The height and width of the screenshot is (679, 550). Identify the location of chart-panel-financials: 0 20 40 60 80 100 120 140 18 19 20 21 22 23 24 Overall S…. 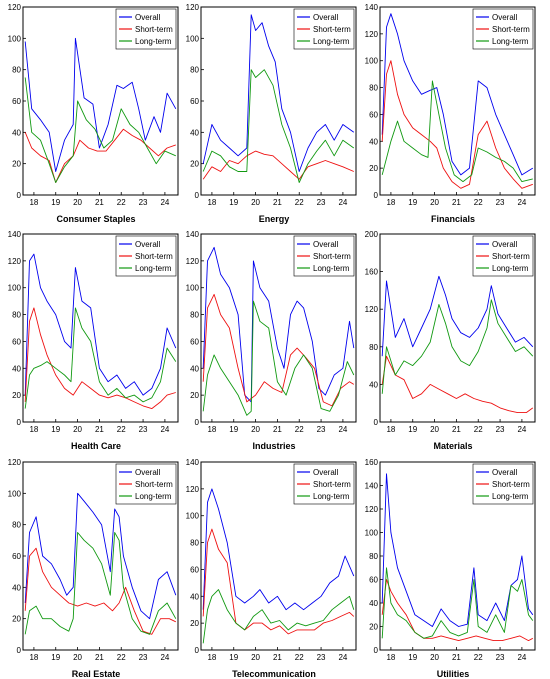
(453, 113).